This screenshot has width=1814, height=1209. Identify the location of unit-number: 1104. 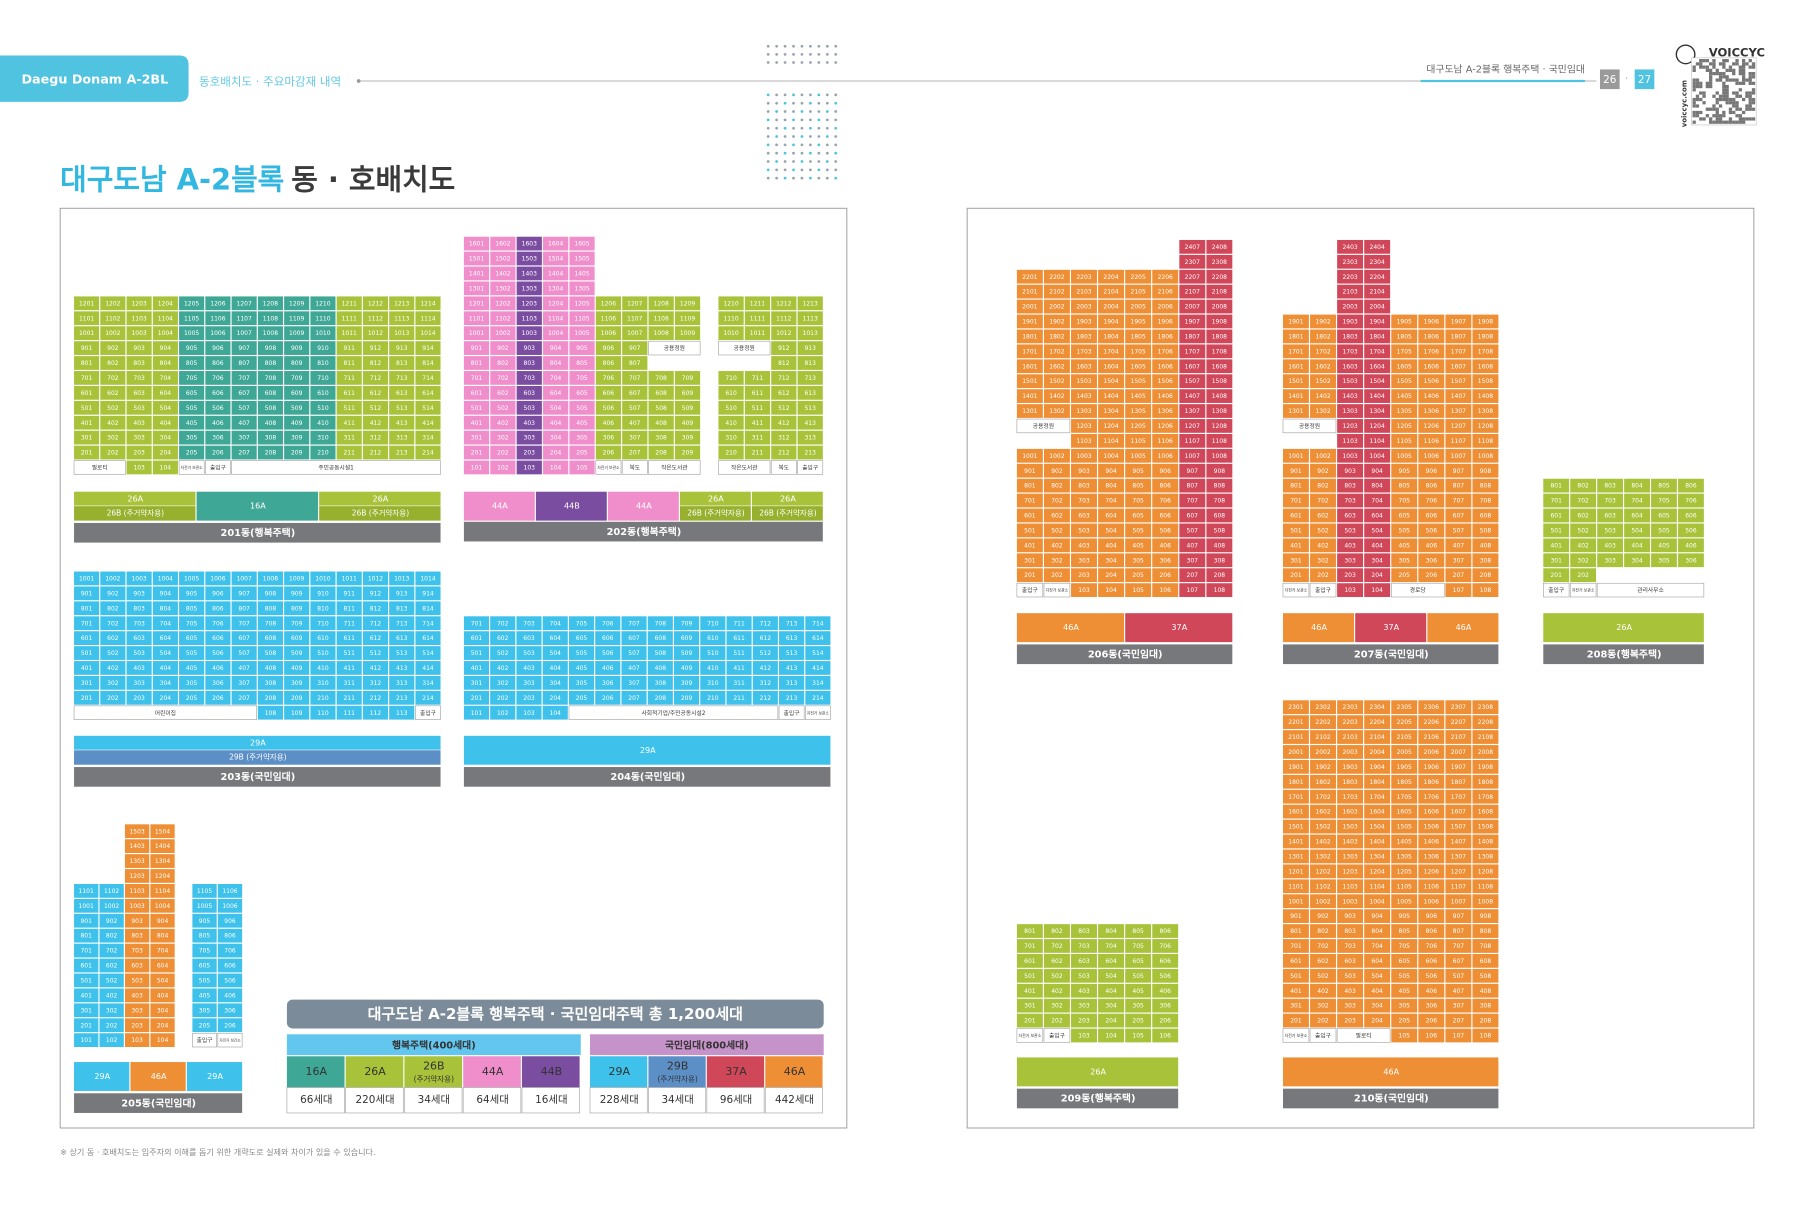
(1377, 441).